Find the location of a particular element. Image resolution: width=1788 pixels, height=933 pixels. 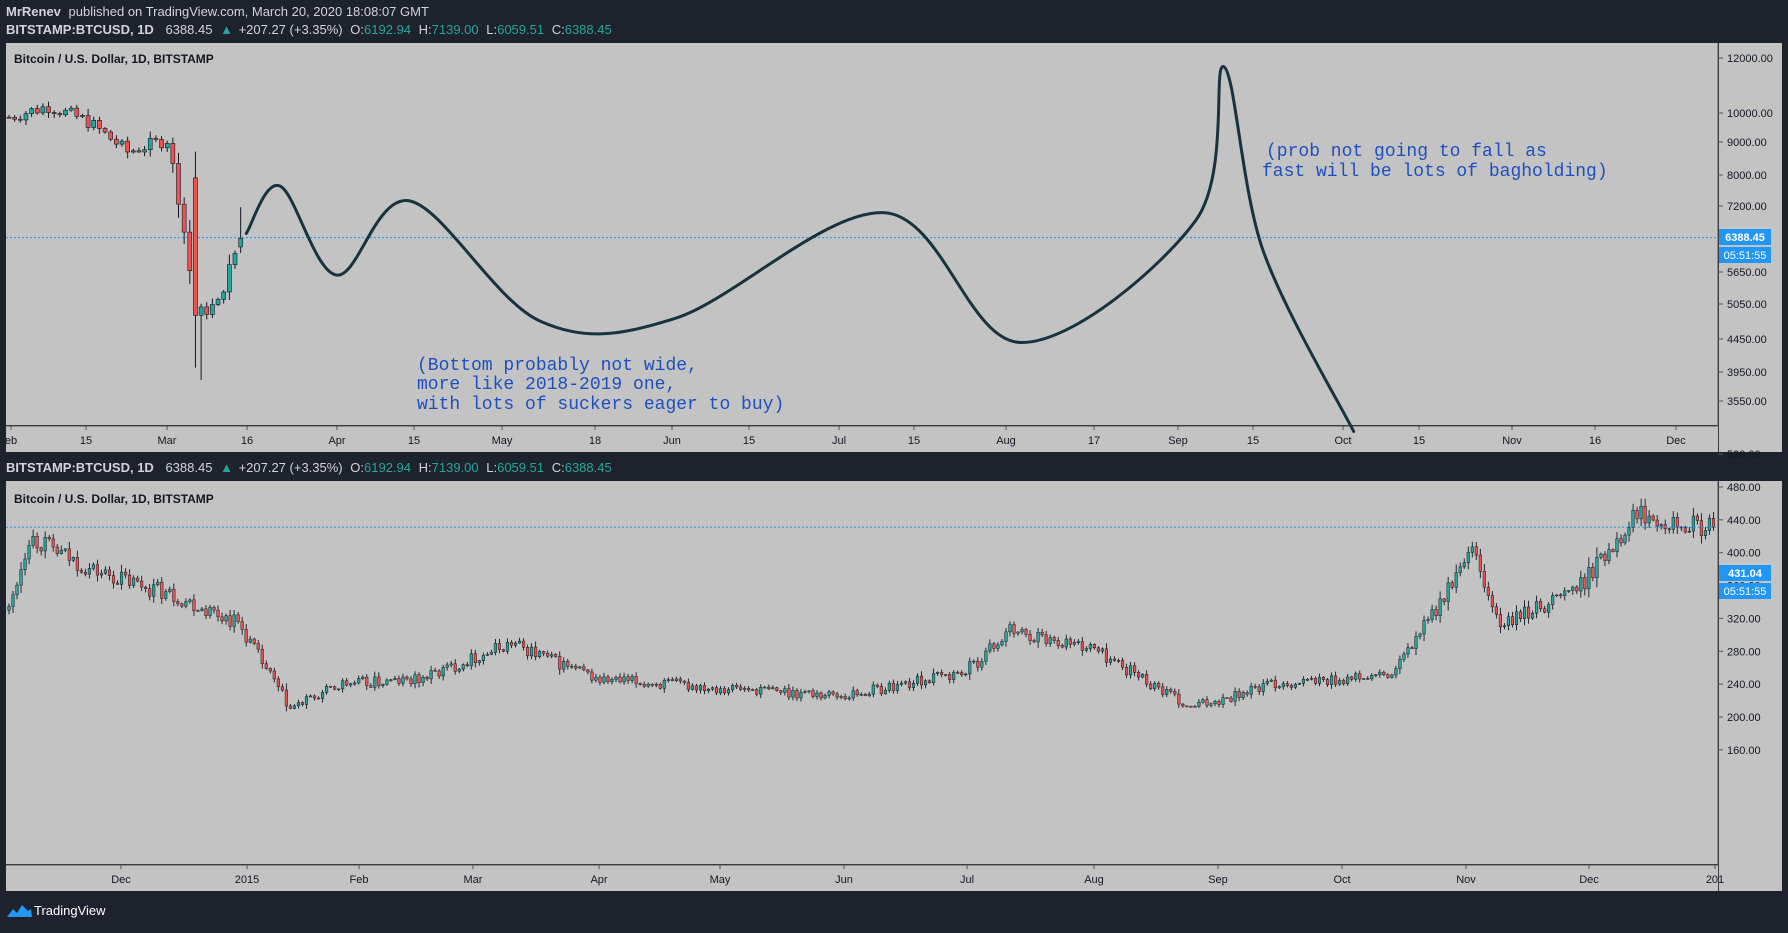

pane1-x-tick-label: 15 is located at coordinates (749, 441).